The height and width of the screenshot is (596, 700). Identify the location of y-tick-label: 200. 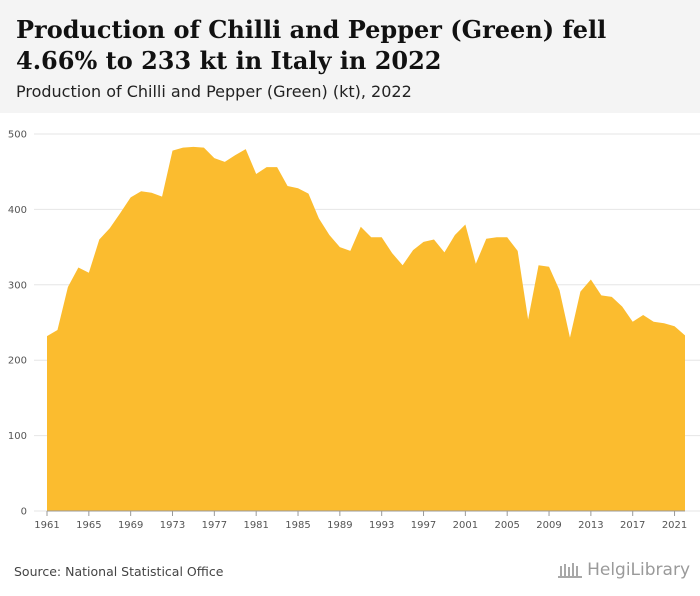
(17, 361).